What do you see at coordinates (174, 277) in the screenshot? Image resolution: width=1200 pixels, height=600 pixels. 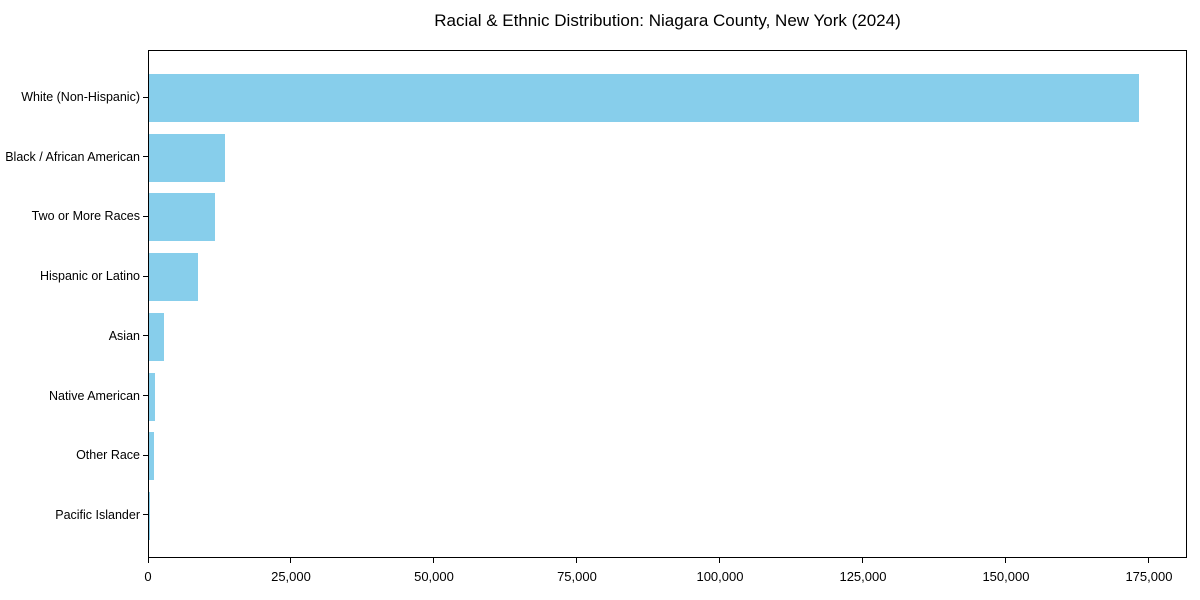 I see `bar-hispanic-or-latino` at bounding box center [174, 277].